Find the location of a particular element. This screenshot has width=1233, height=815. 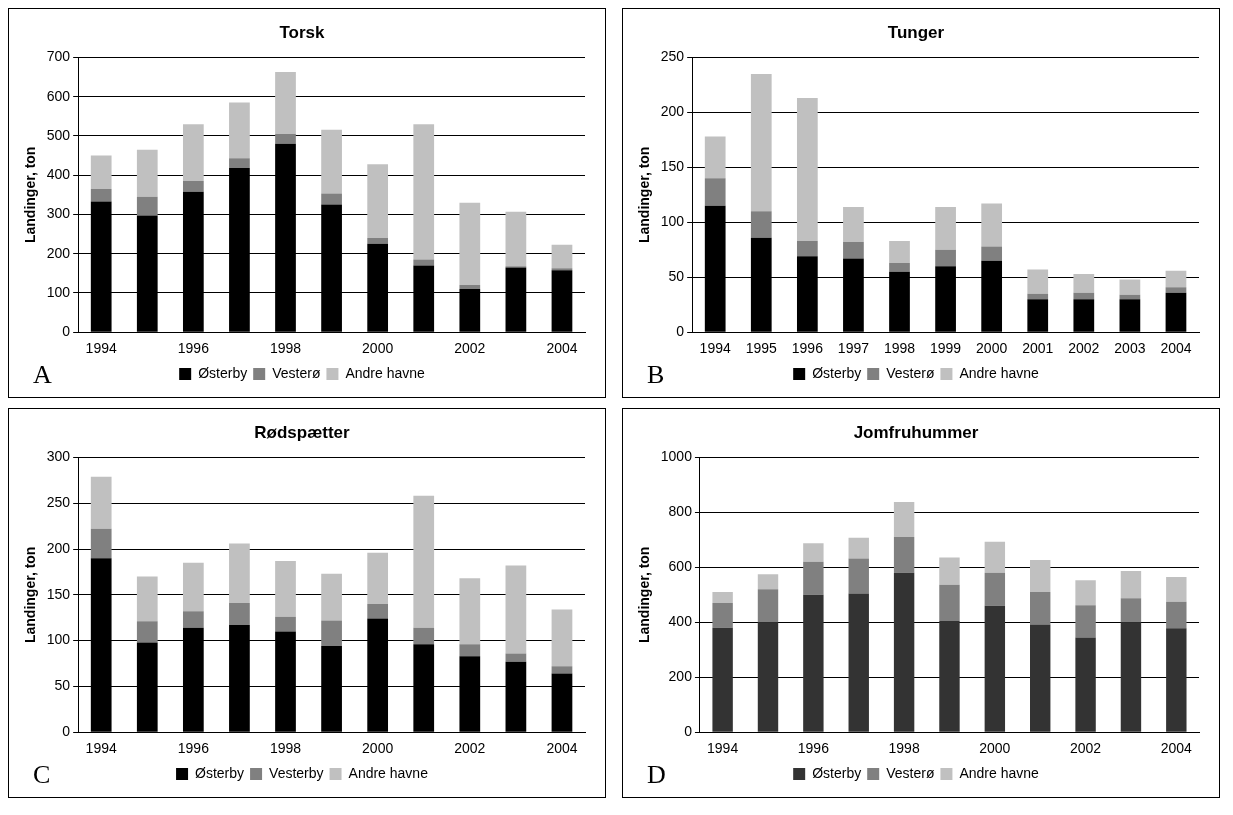

legend-label: Vesterby is located at coordinates (296, 772).